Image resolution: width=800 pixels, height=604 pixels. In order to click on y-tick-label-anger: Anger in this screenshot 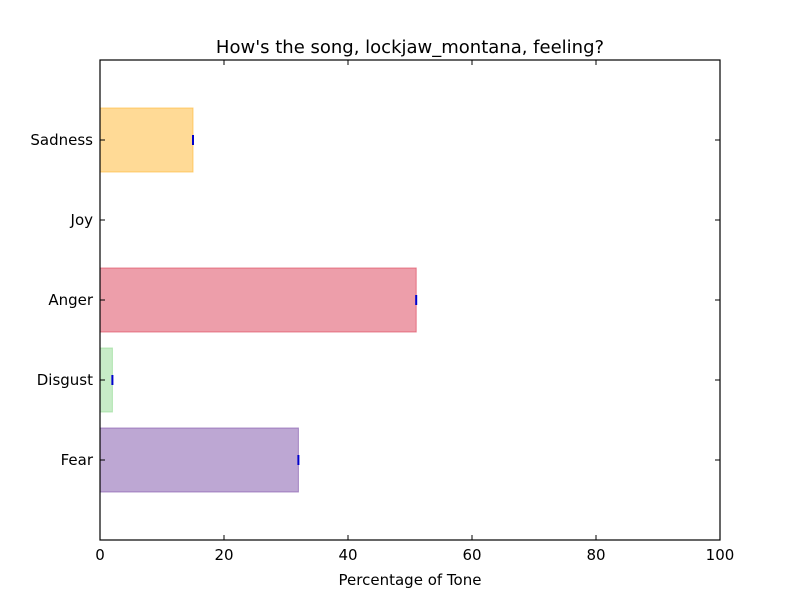, I will do `click(71, 300)`.